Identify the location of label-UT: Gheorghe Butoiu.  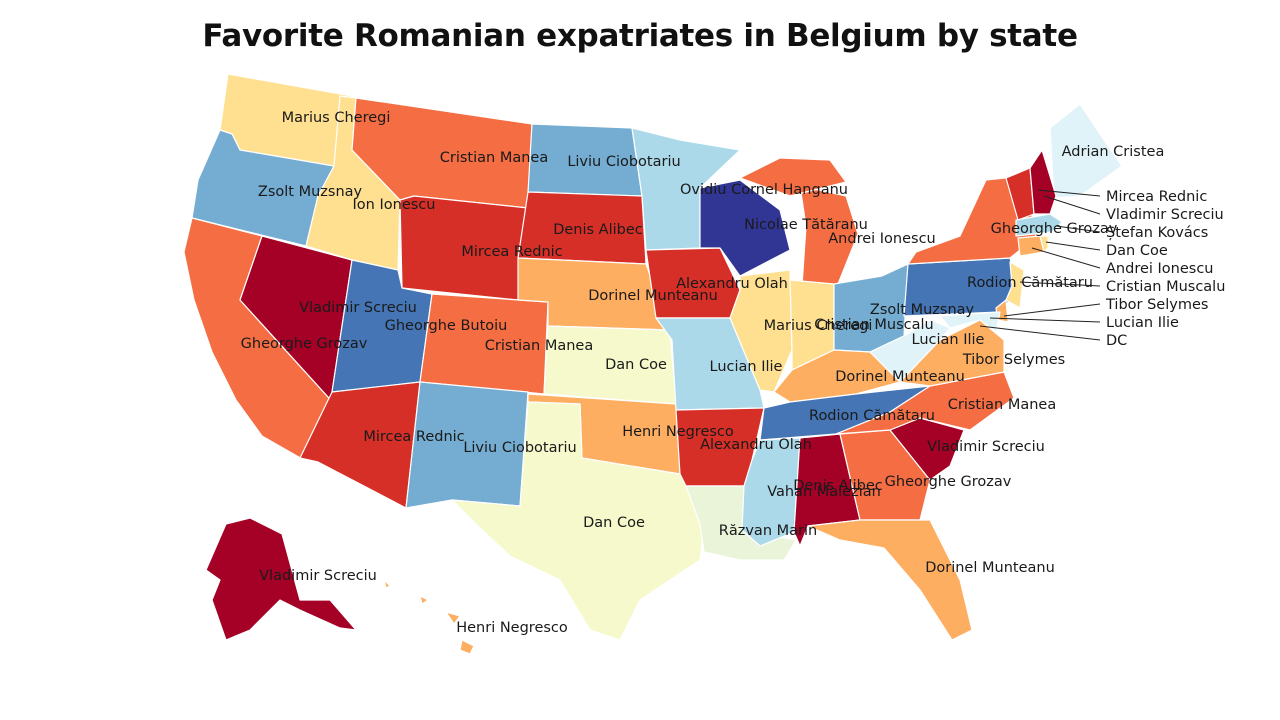
(446, 326).